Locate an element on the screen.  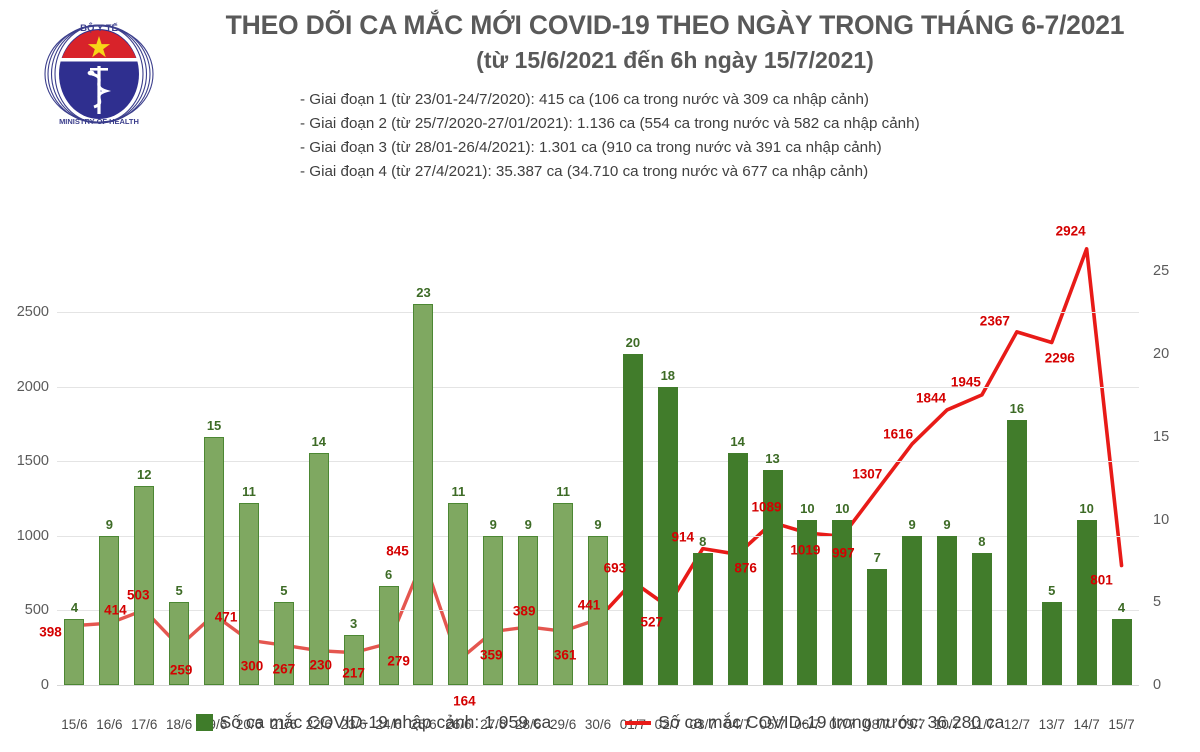
line-point-value-label: 398 is located at coordinates (50, 632).